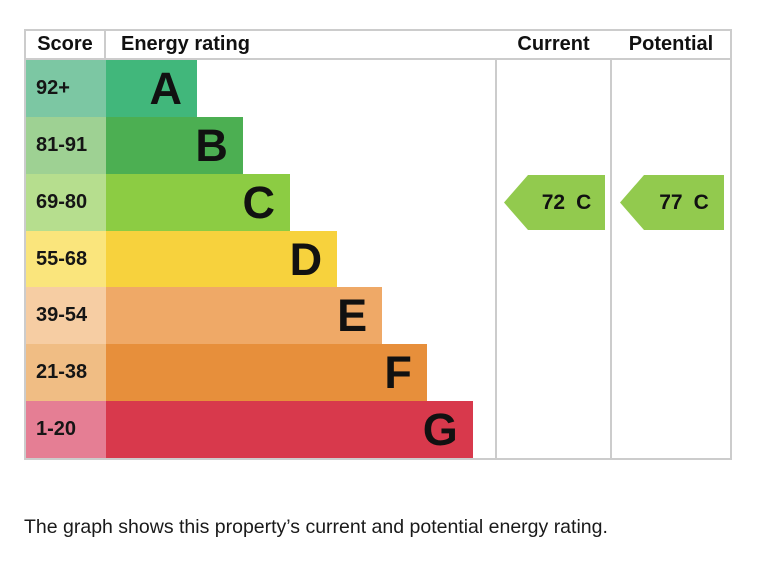  What do you see at coordinates (185, 44) in the screenshot?
I see `energy-rating-header: Energy rating` at bounding box center [185, 44].